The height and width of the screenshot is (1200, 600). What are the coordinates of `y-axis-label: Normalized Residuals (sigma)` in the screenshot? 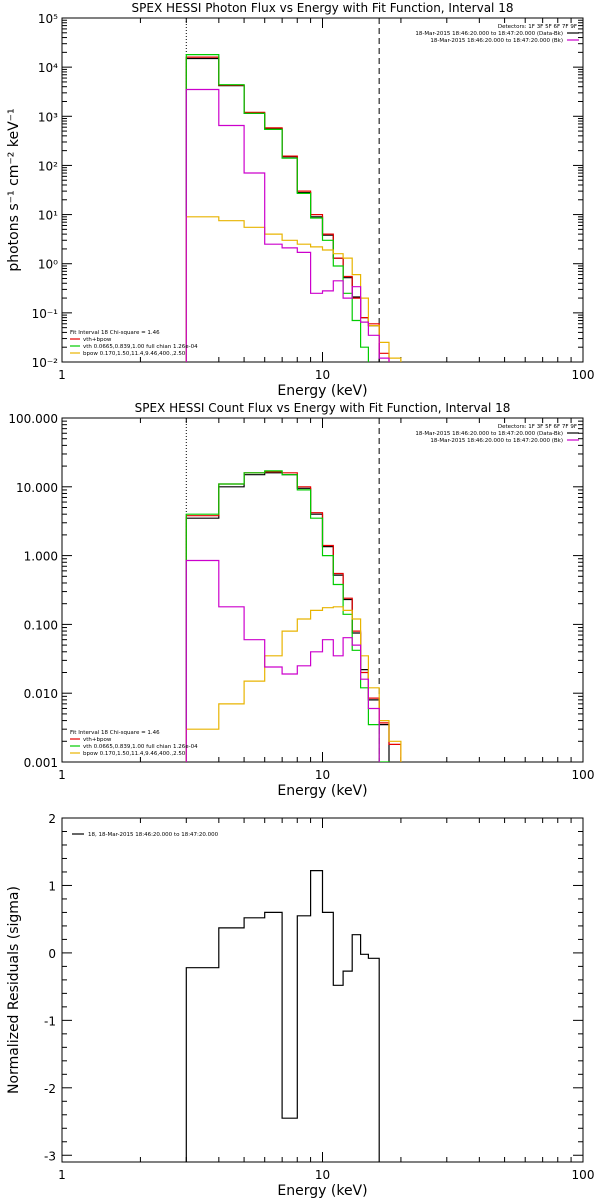 It's located at (14, 990).